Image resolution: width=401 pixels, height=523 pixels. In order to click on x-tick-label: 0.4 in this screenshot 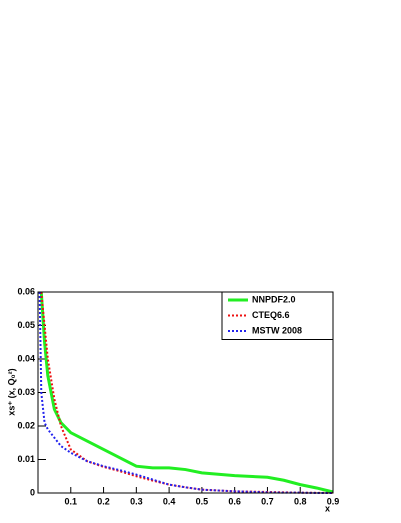, I will do `click(169, 501)`.